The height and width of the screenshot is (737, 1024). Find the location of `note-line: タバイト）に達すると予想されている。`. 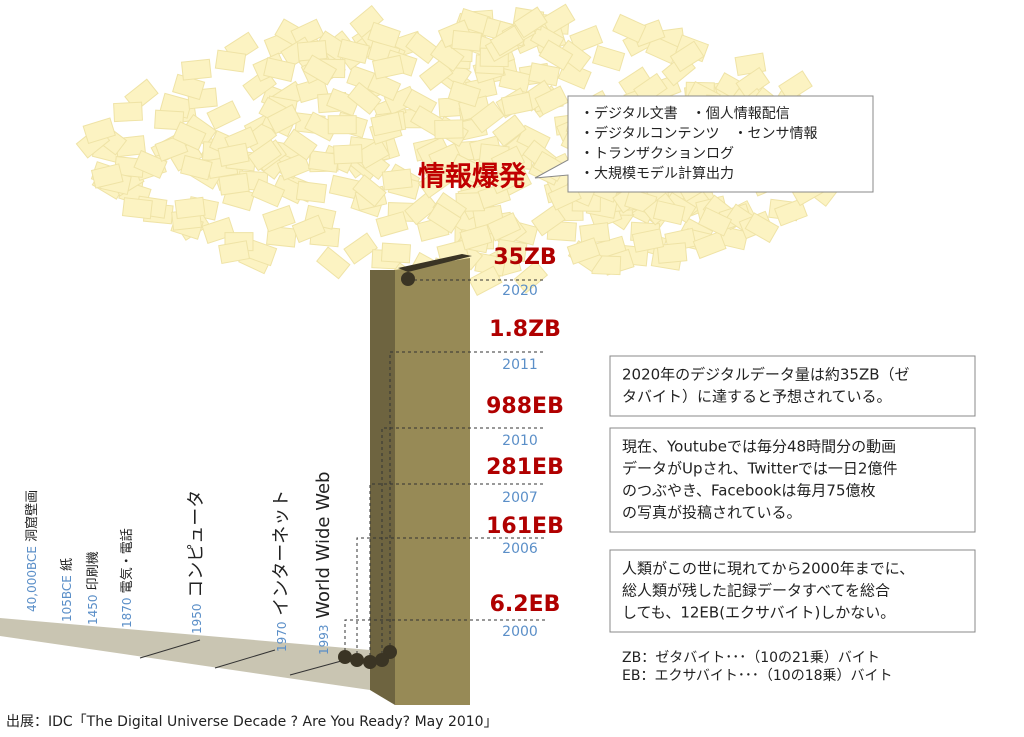

note-line: タバイト）に達すると予想されている。 is located at coordinates (757, 397).